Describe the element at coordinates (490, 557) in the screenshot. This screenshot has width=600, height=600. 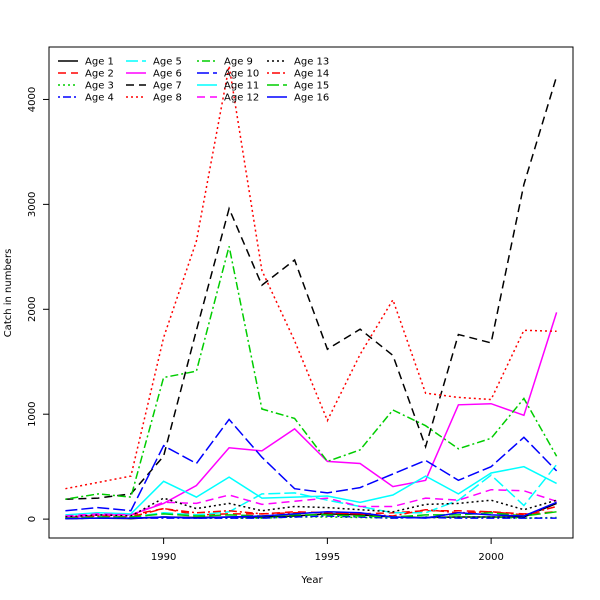
I see `x-tick-label-2: 2000` at that location.